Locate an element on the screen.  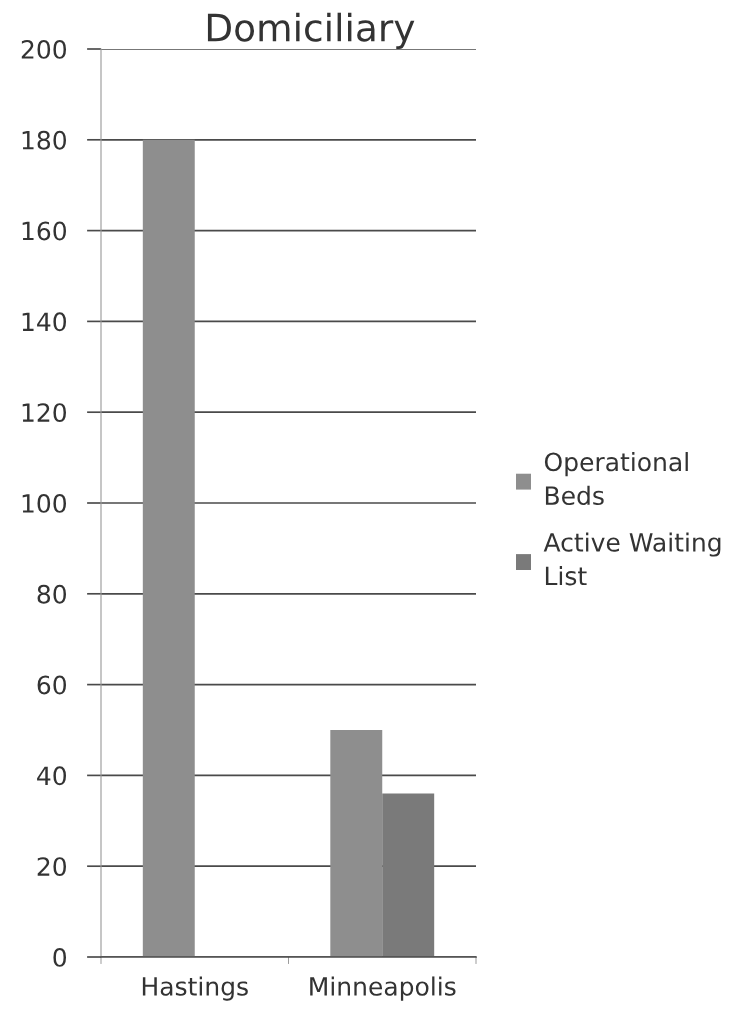
y-tick-label: 120 is located at coordinates (44, 413).